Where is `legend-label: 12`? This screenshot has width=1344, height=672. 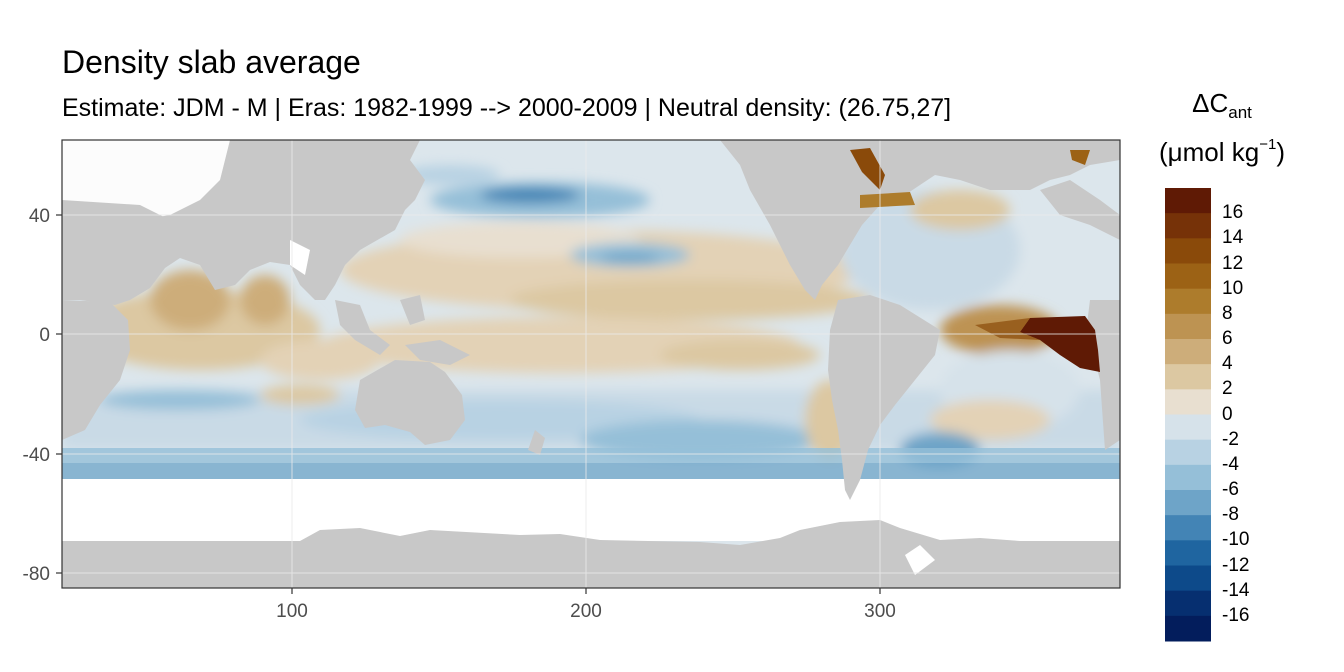 legend-label: 12 is located at coordinates (1233, 263).